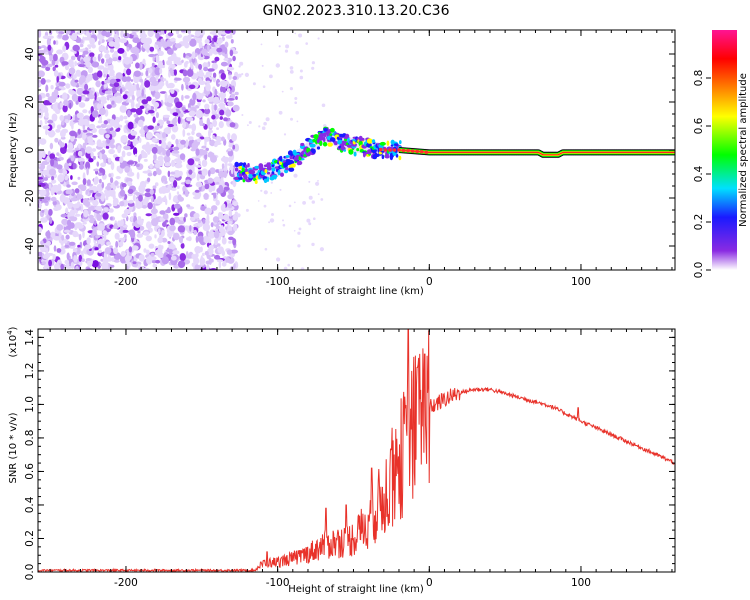  I want to click on spectrogram-x-tick-label: -100, so click(278, 282).